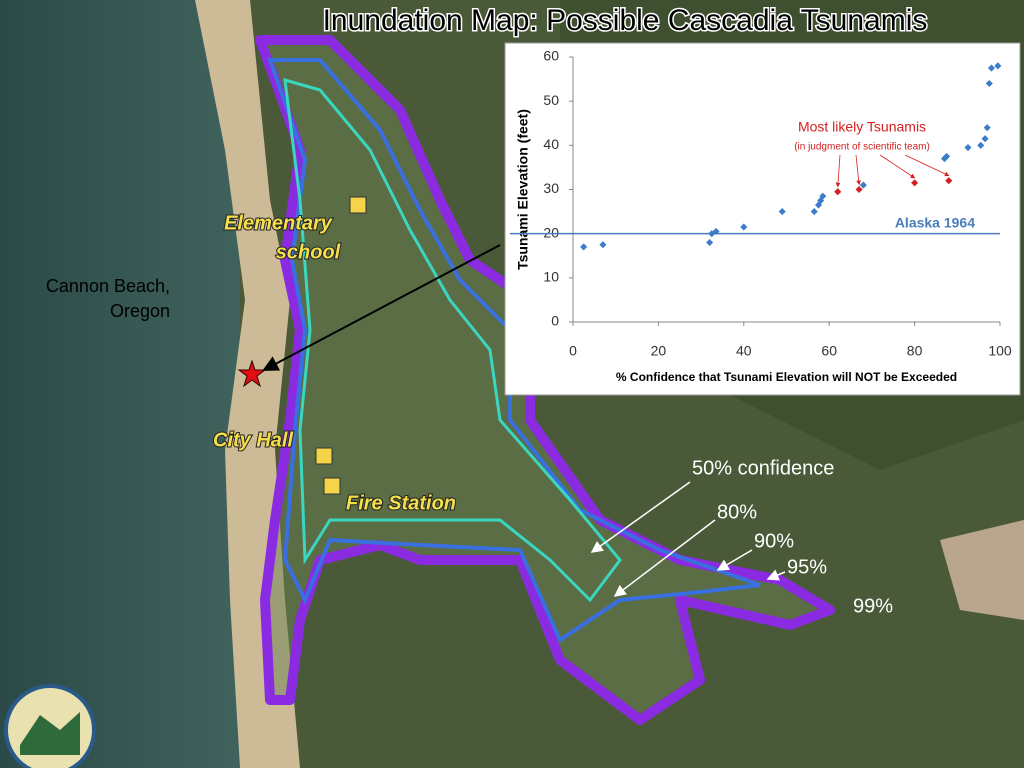  Describe the element at coordinates (873, 606) in the screenshot. I see `contour-label: 99%` at that location.